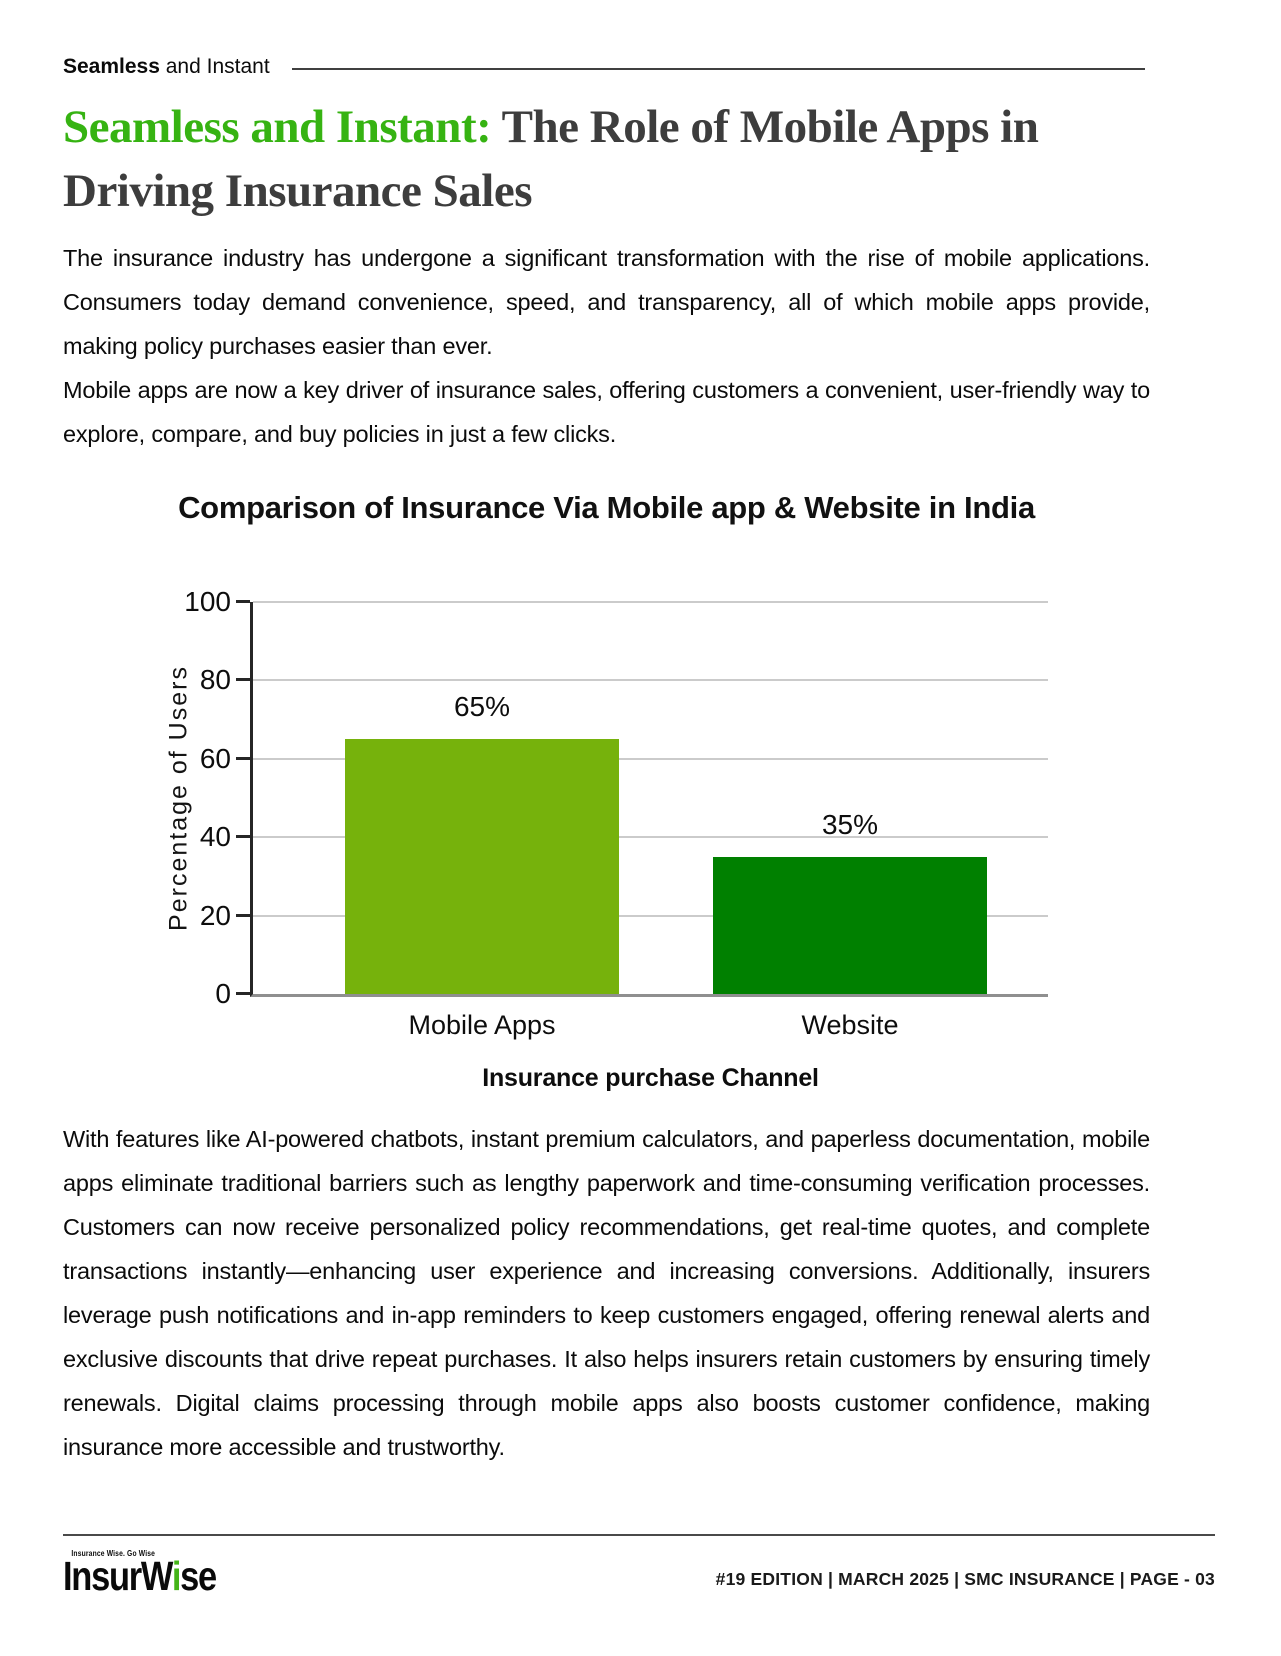  What do you see at coordinates (215, 680) in the screenshot?
I see `y-tick-label: 80` at bounding box center [215, 680].